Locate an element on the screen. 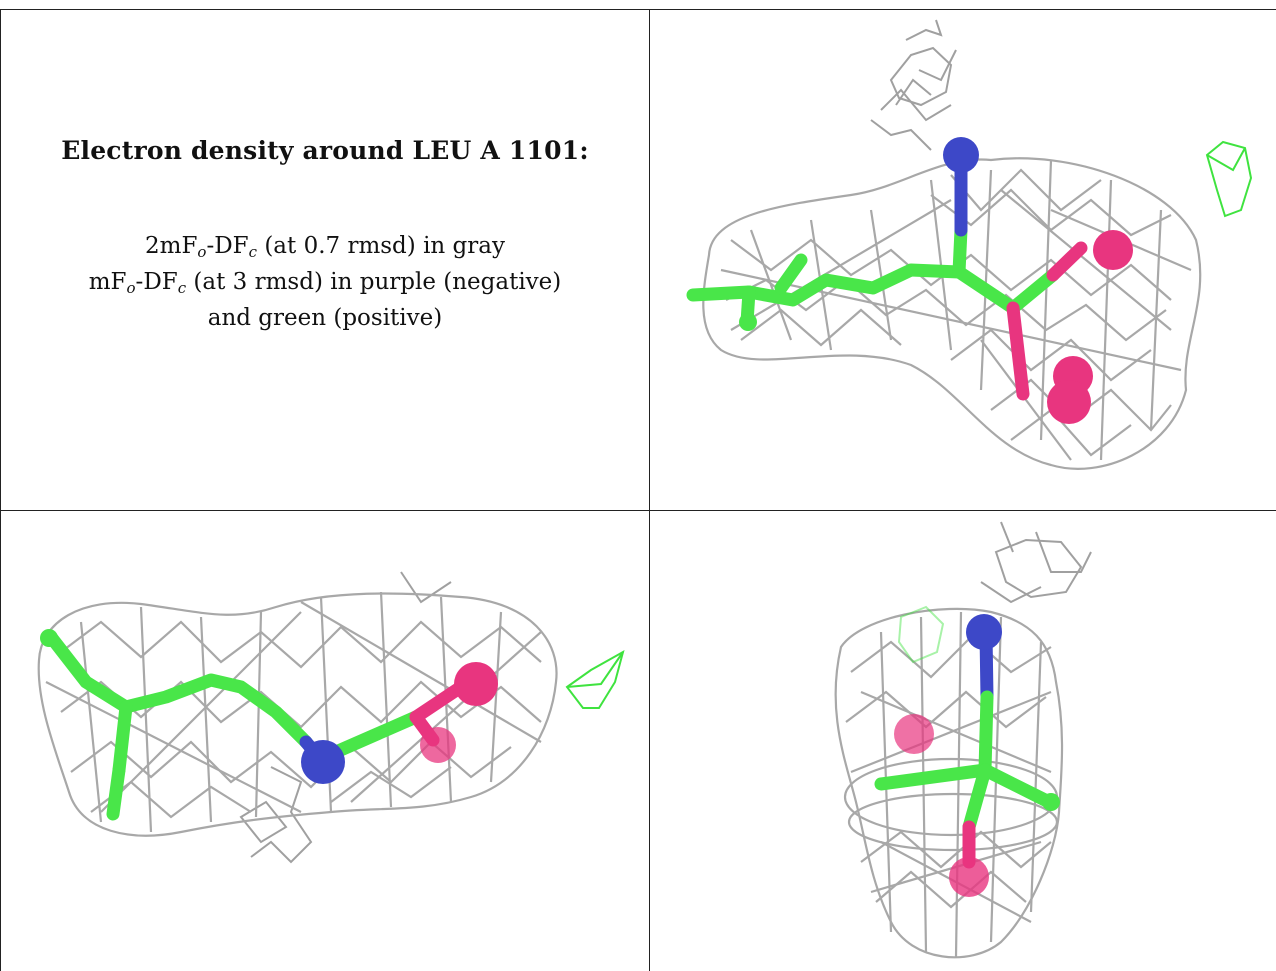 The height and width of the screenshot is (971, 1276). 2fofc-mesh-view-1 is located at coordinates (952, 313).